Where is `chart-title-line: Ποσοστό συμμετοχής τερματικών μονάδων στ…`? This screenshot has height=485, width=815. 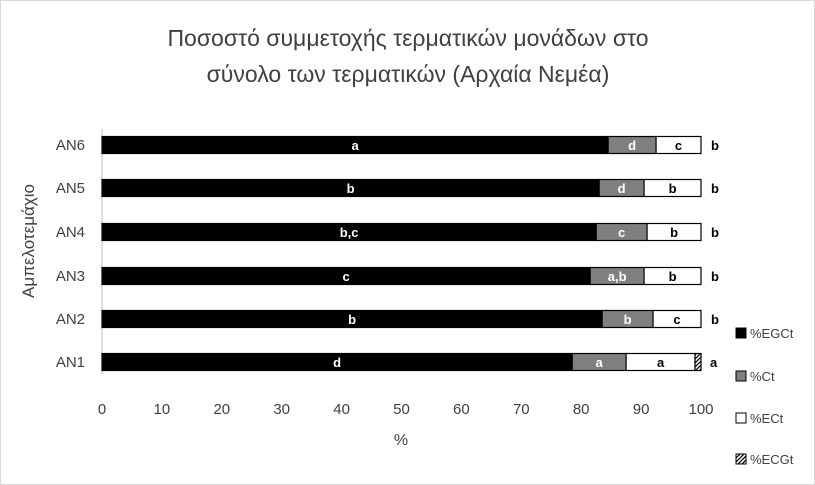
chart-title-line: Ποσοστό συμμετοχής τερματικών μονάδων στ… is located at coordinates (407, 38).